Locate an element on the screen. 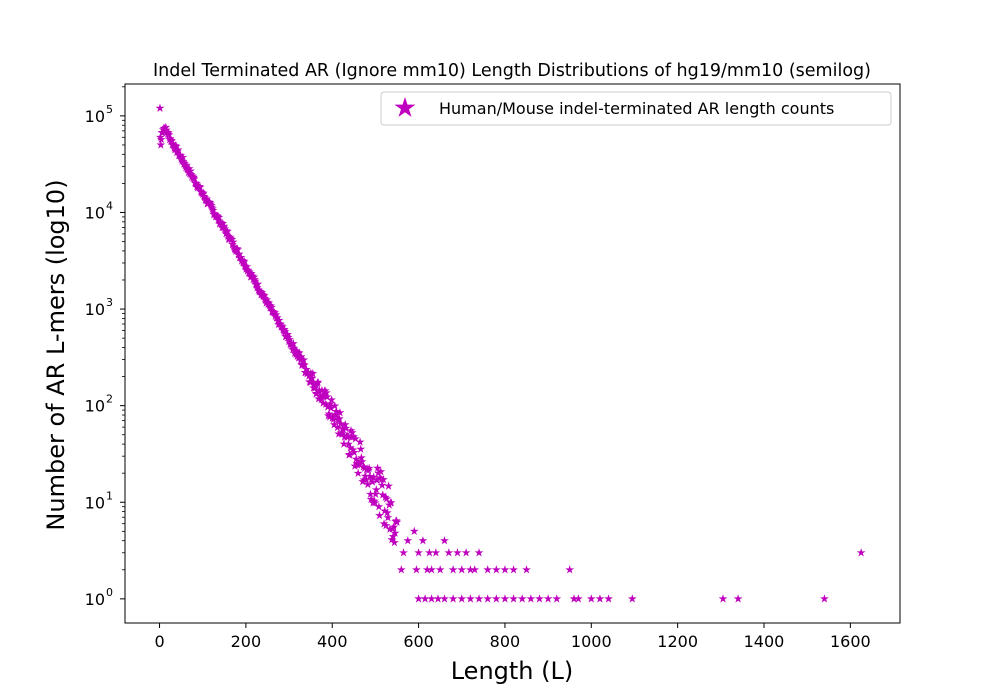 The image size is (1000, 700). x-tick-label: 1200 is located at coordinates (677, 641).